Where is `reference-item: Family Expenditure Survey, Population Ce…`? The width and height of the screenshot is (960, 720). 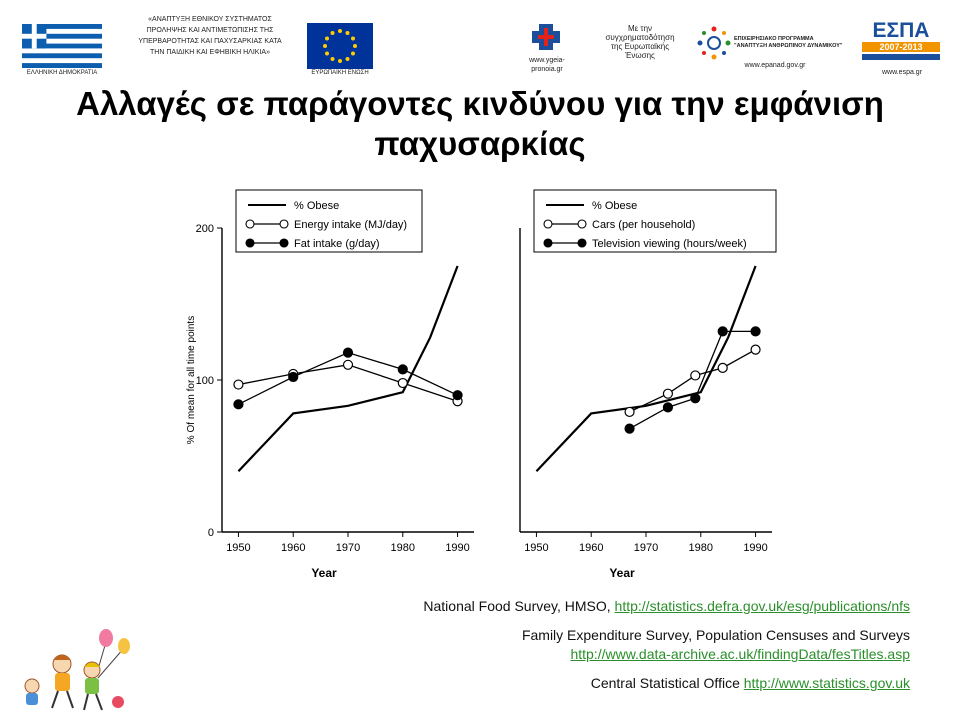 reference-item: Family Expenditure Survey, Population Ce… is located at coordinates (716, 645).